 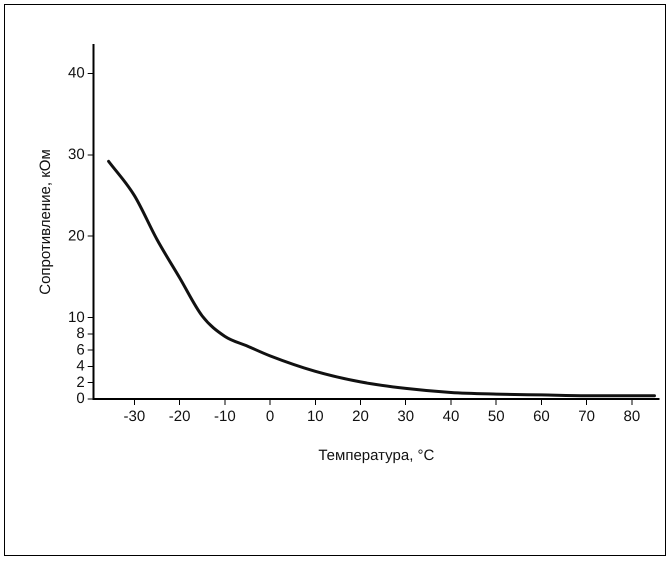 What do you see at coordinates (632, 417) in the screenshot?
I see `x-tick-label: 80` at bounding box center [632, 417].